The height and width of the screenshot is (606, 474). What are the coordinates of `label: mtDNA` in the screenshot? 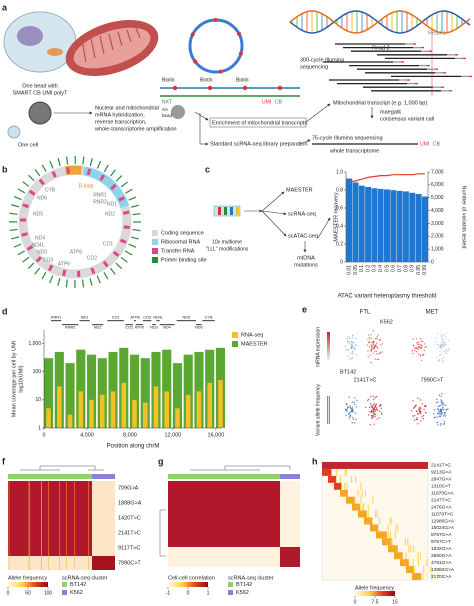 It's located at (306, 258).